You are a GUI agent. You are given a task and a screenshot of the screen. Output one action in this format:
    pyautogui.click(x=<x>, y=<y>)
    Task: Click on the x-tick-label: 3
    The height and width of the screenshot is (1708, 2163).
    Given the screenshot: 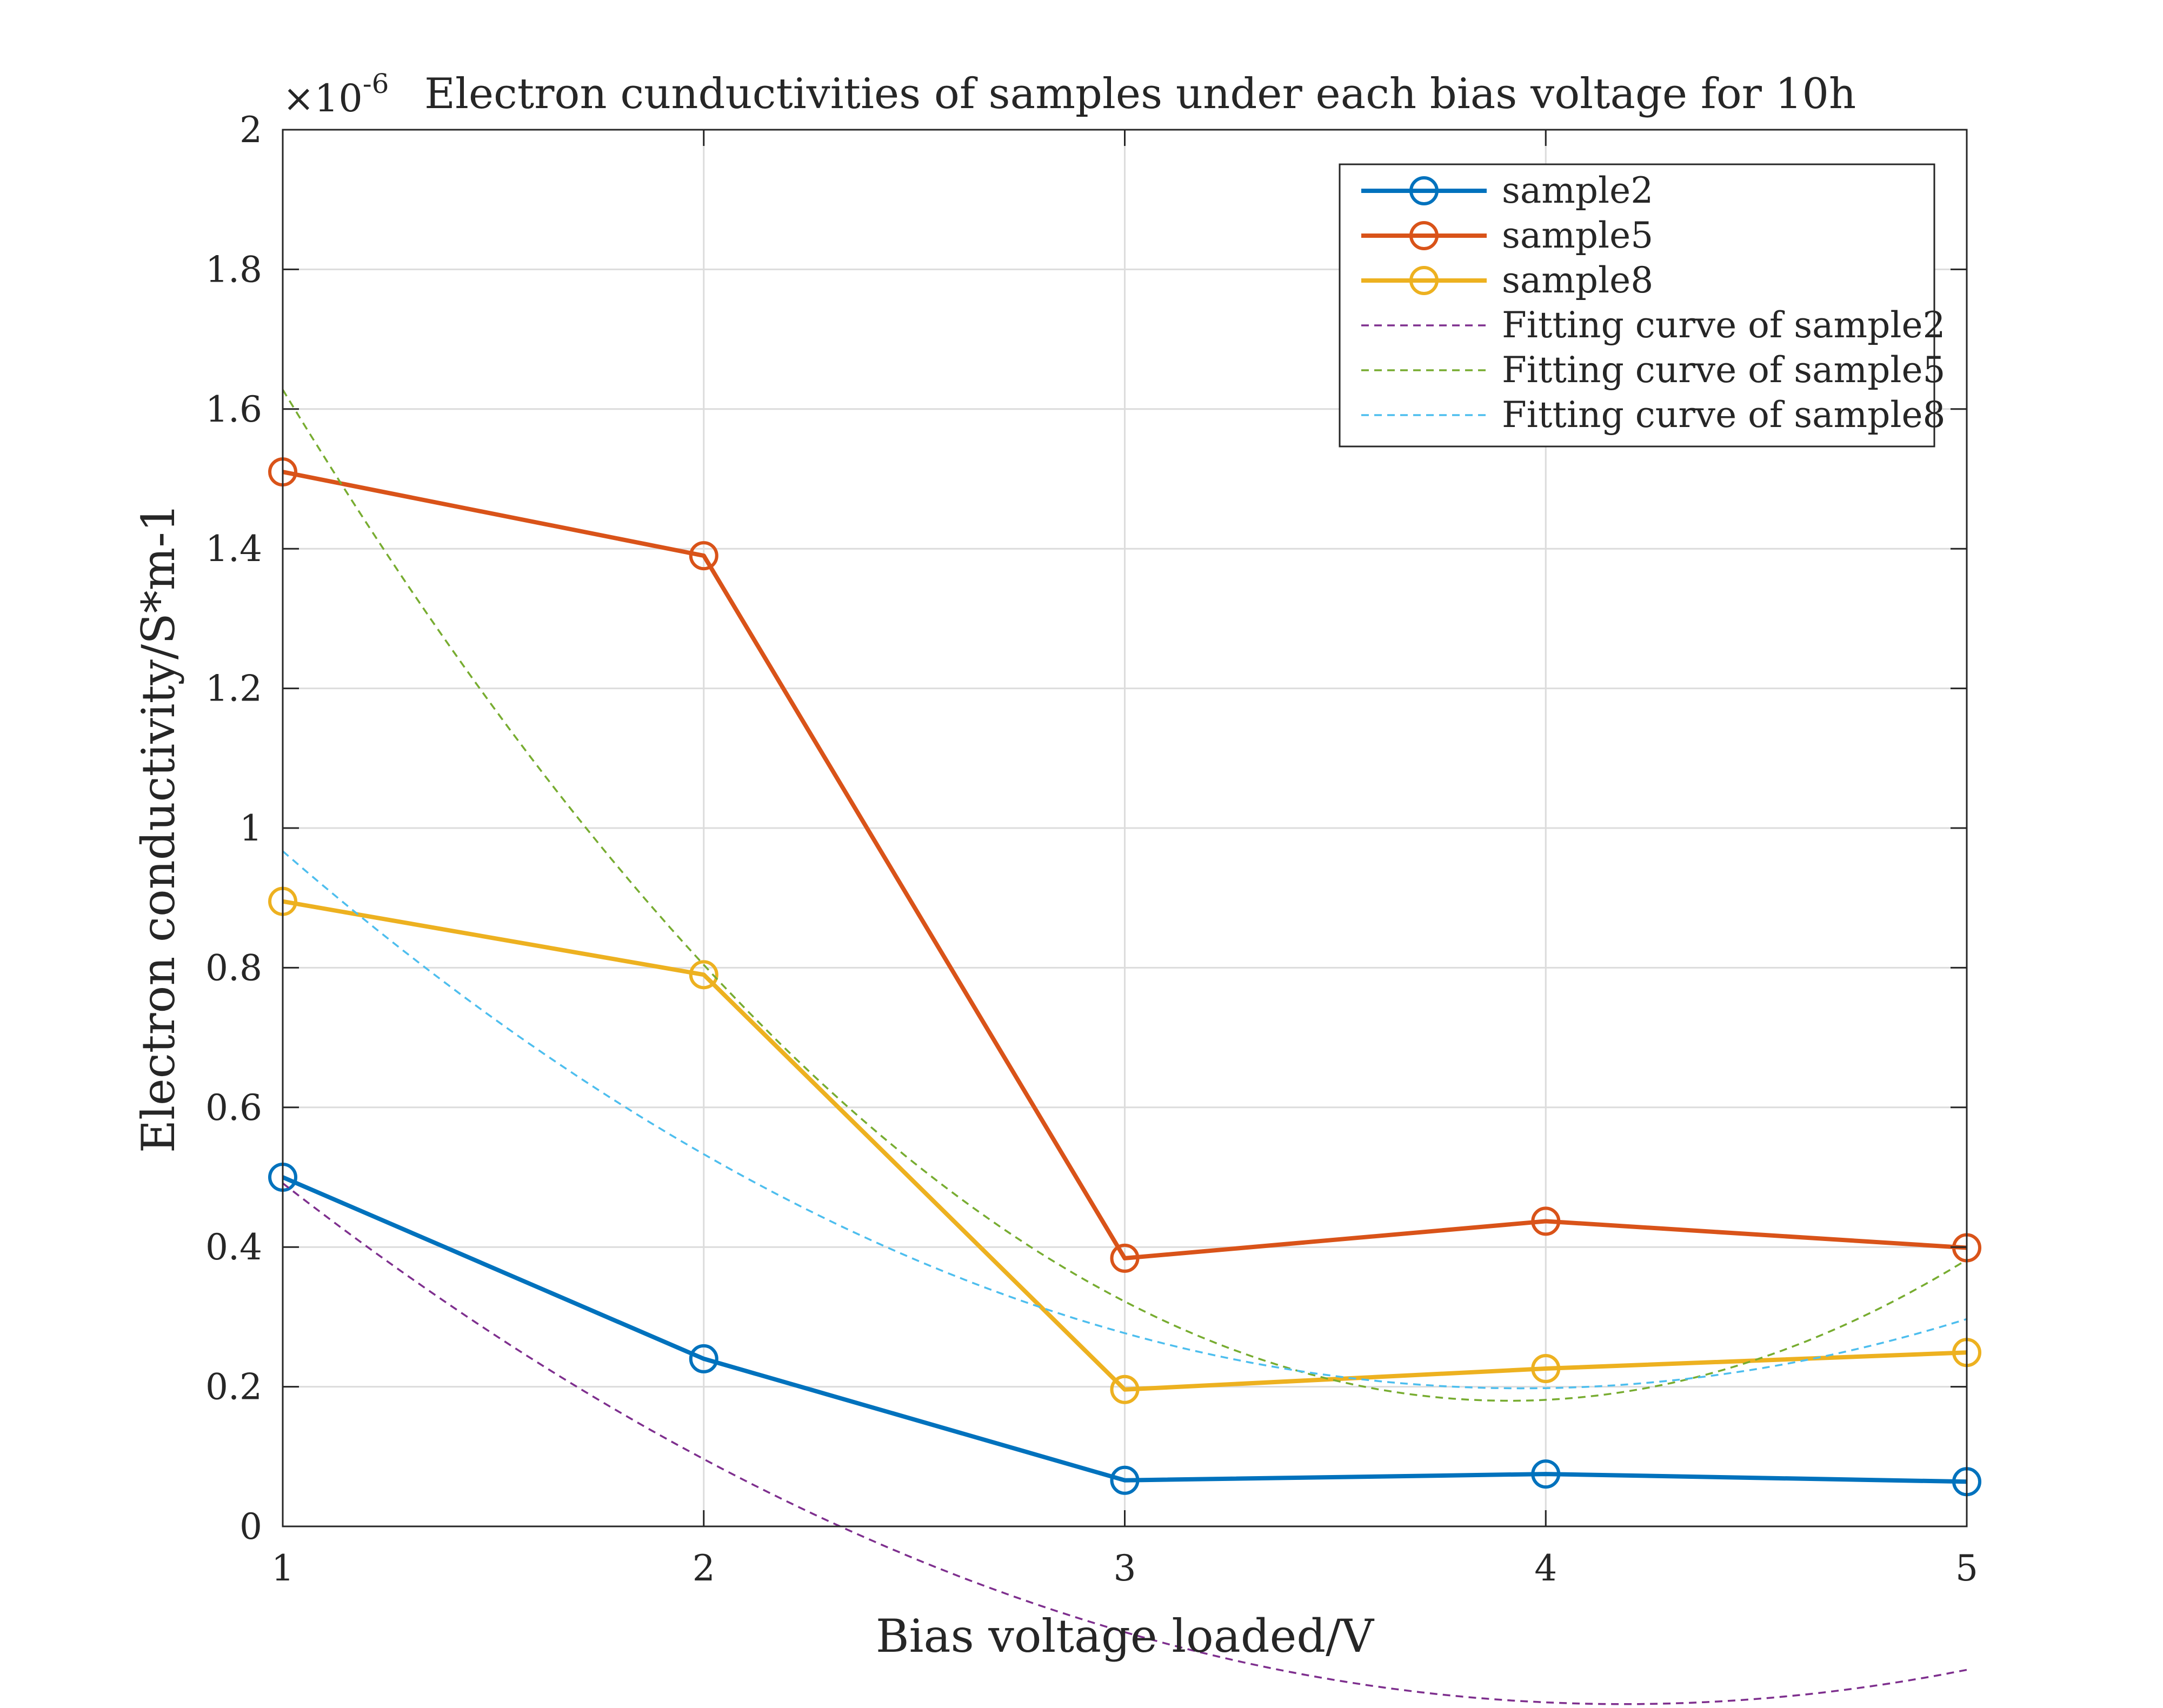 What is the action you would take?
    pyautogui.click(x=1125, y=1568)
    